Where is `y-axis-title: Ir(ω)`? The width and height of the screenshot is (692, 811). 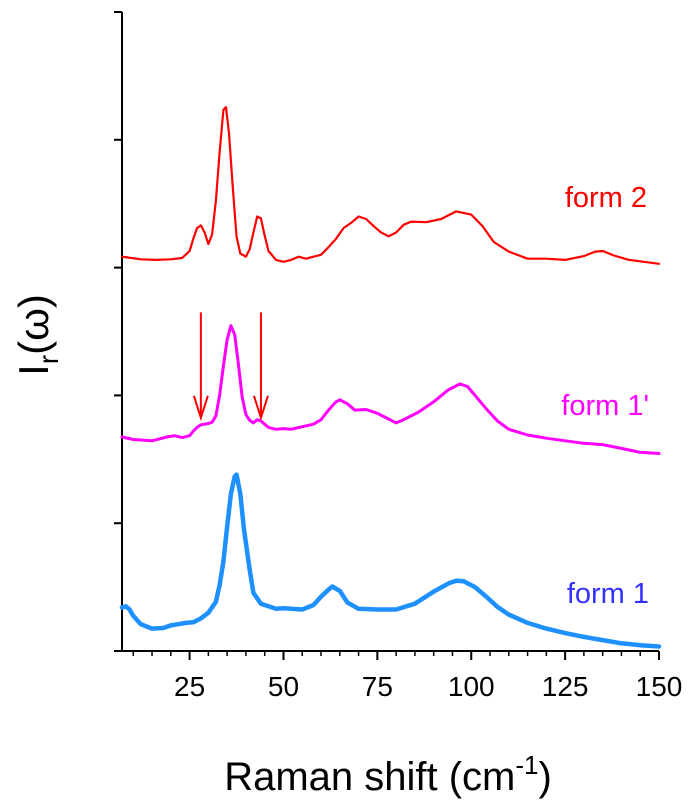 y-axis-title: Ir(ω) is located at coordinates (37, 335).